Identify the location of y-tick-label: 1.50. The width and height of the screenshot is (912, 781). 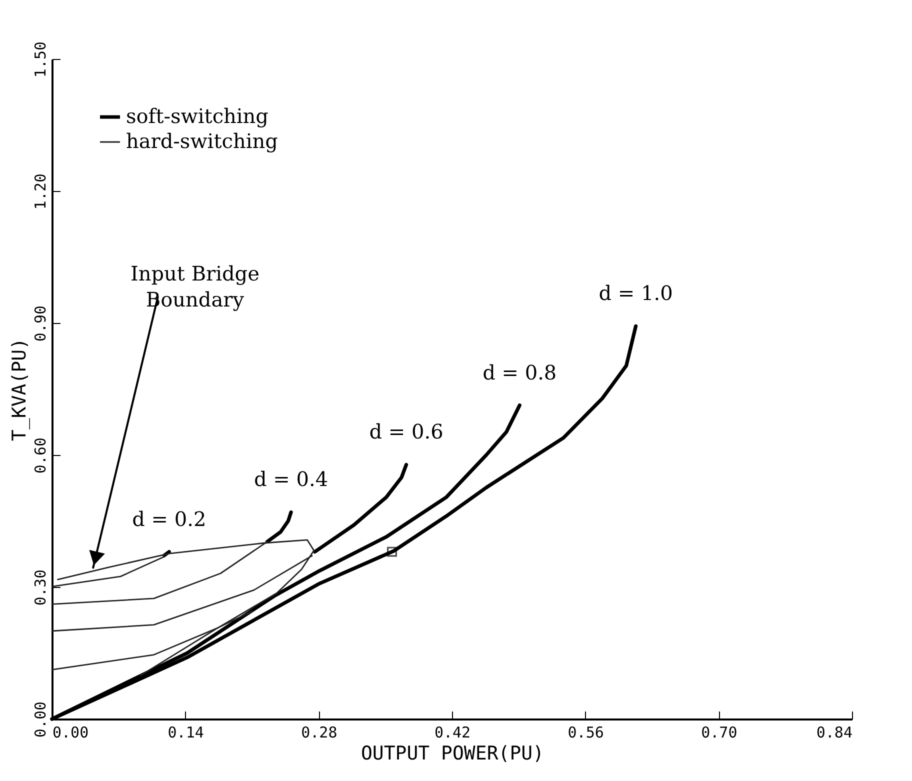
(41, 59).